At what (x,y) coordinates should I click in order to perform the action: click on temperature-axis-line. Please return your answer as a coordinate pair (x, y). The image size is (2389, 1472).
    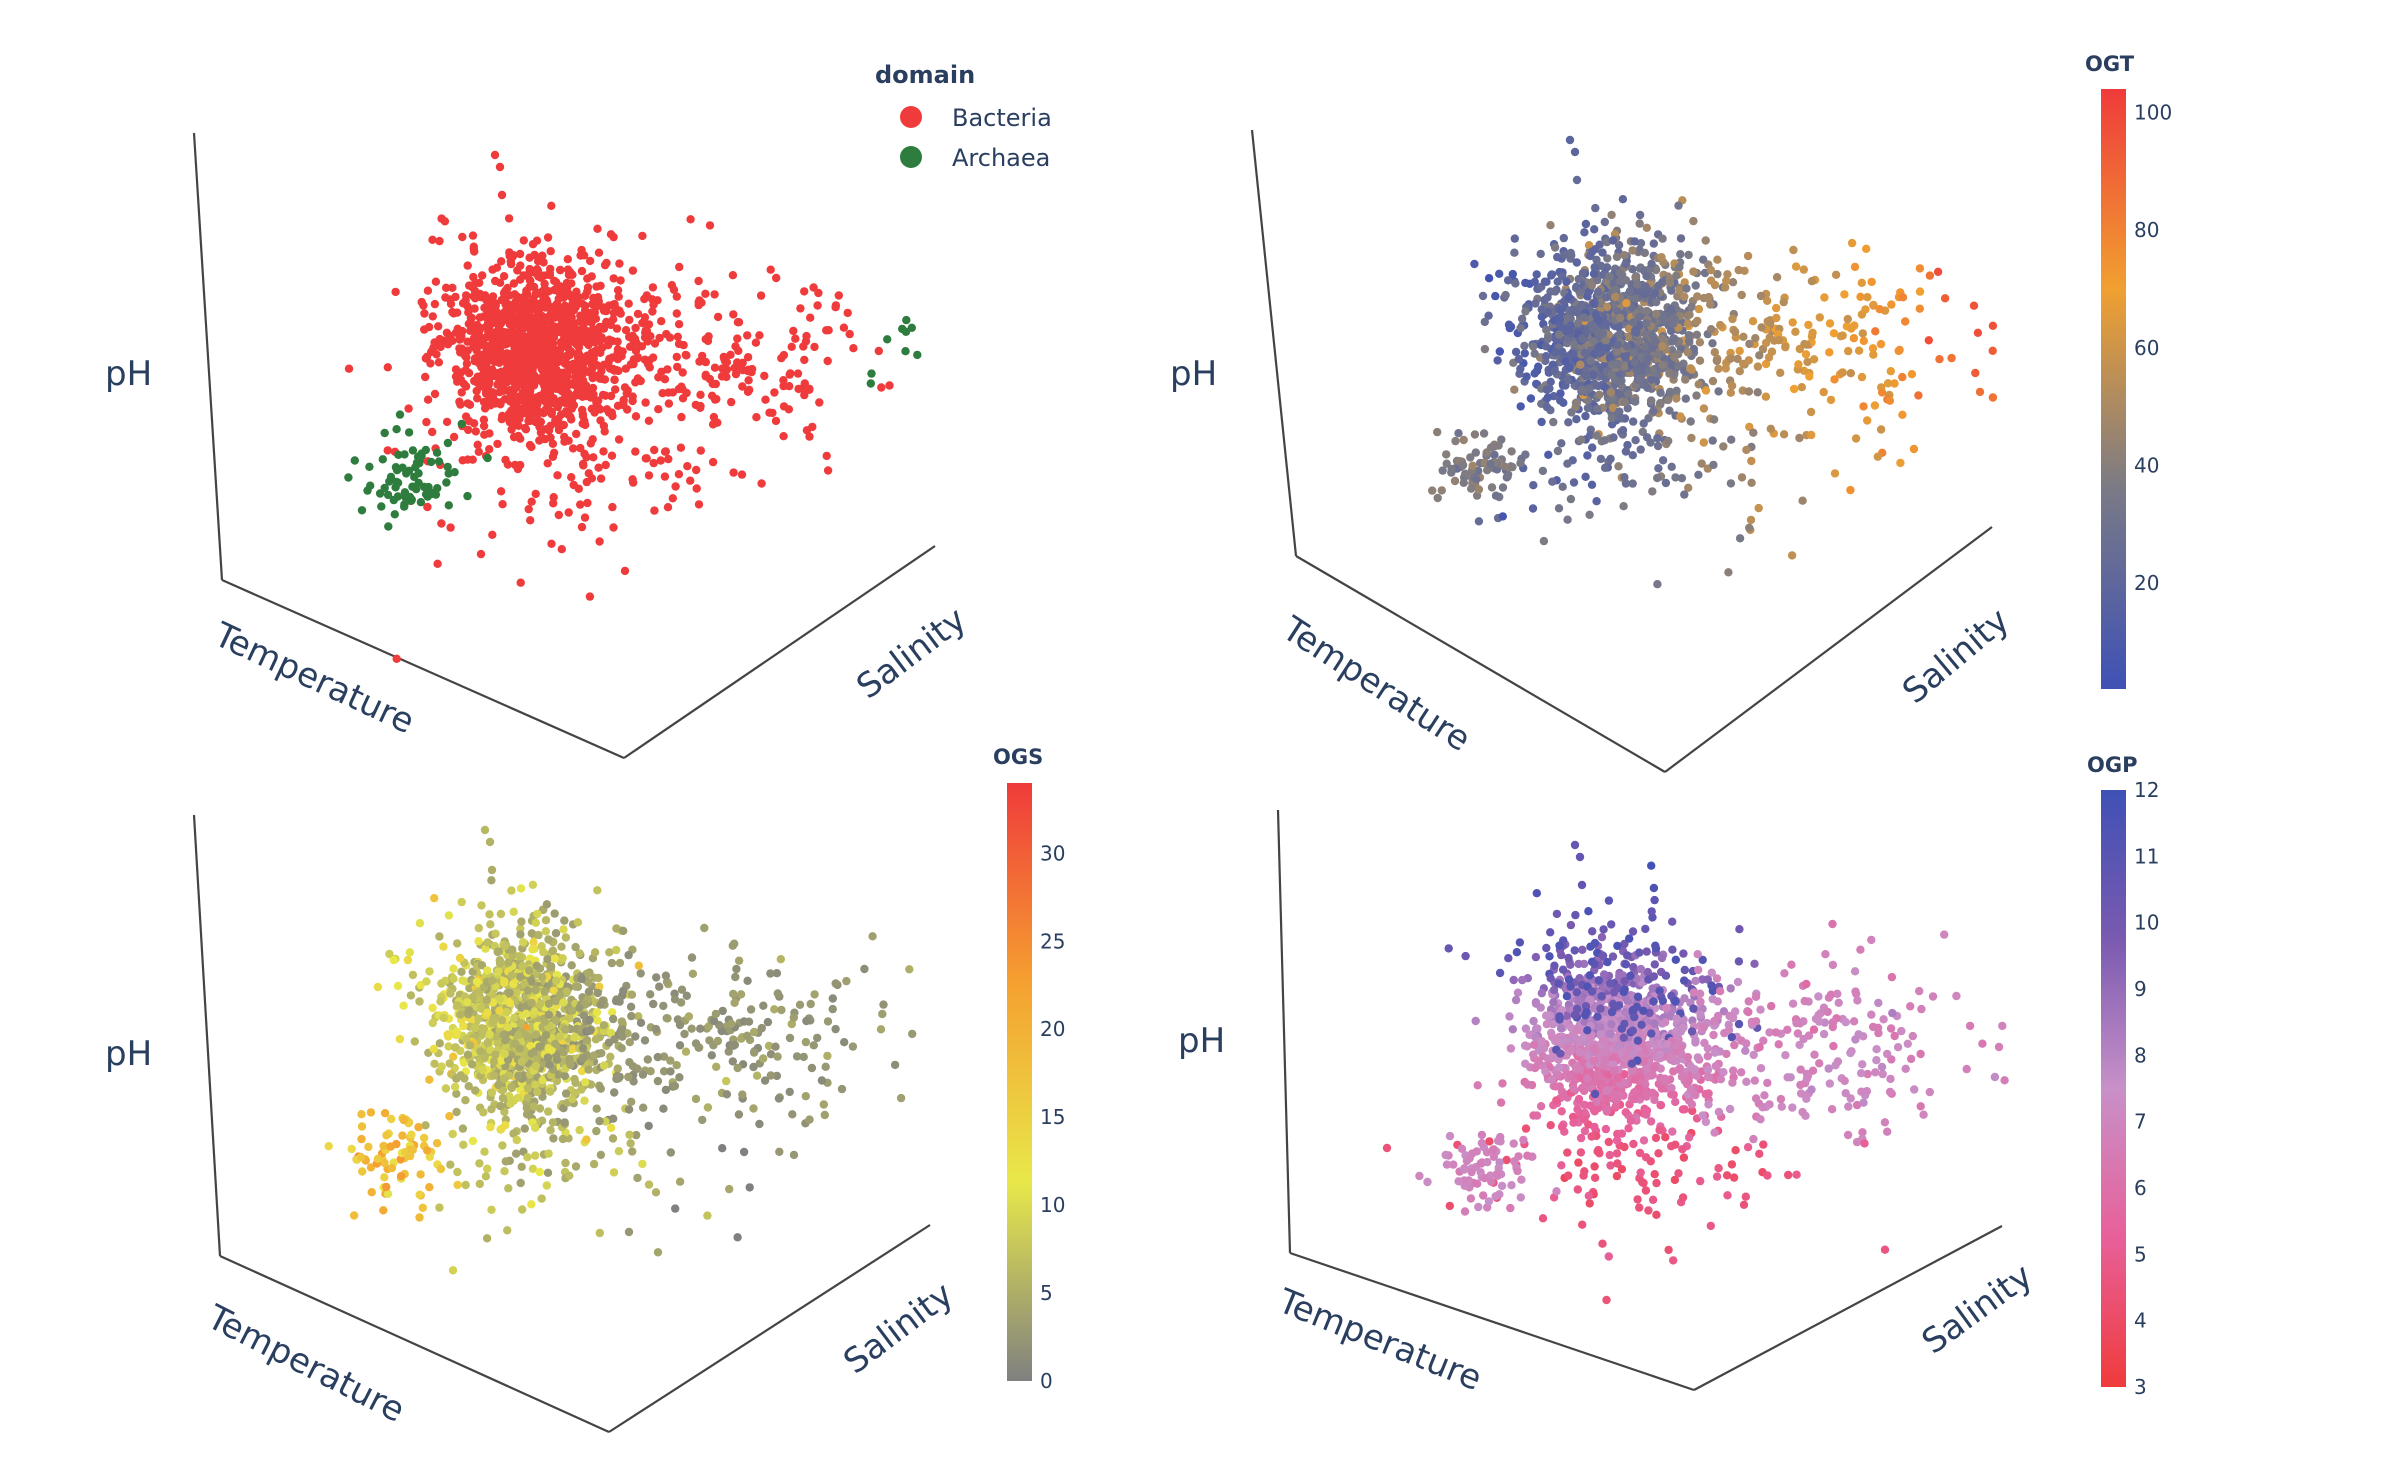
    Looking at the image, I should click on (423, 669).